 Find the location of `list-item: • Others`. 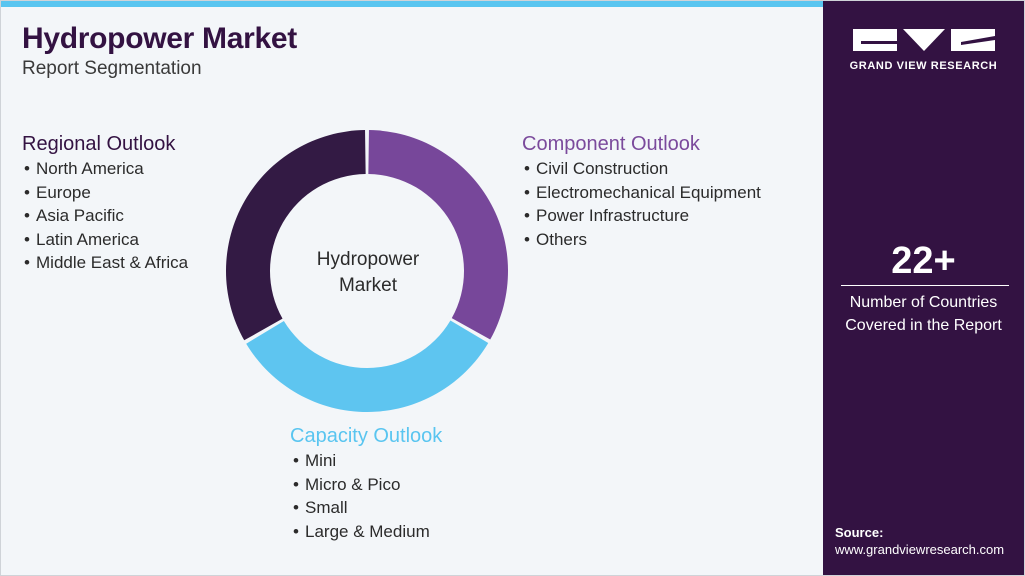

list-item: • Others is located at coordinates (642, 240).